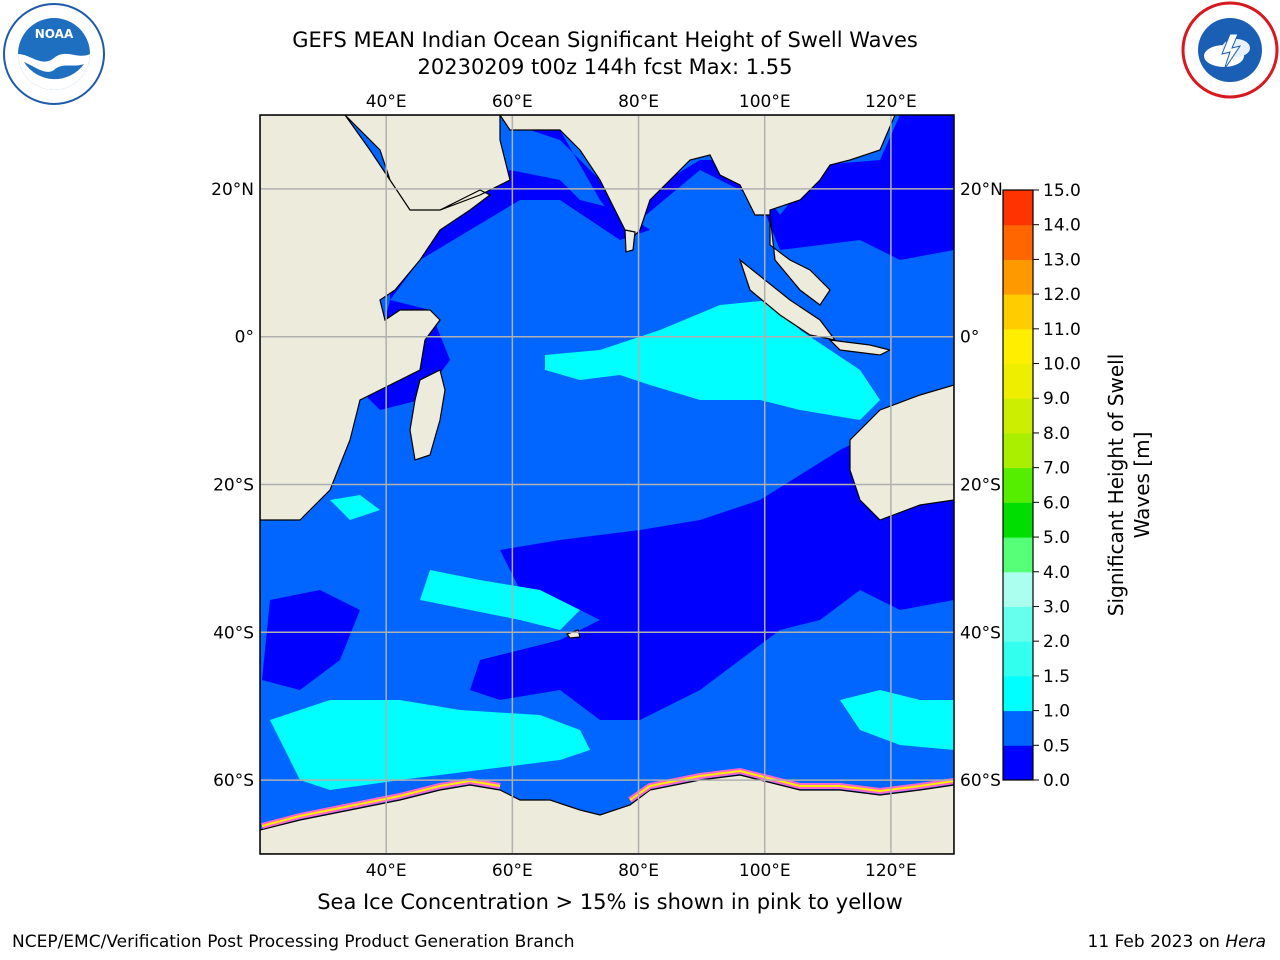  What do you see at coordinates (1056, 712) in the screenshot?
I see `colorbar-tick-label: 1.0` at bounding box center [1056, 712].